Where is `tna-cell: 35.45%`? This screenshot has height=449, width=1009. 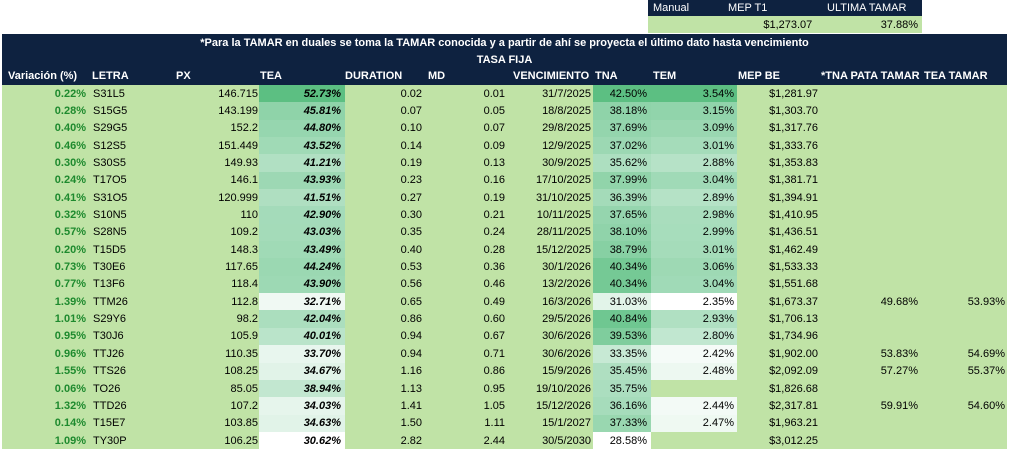 tna-cell: 35.45% is located at coordinates (622, 371).